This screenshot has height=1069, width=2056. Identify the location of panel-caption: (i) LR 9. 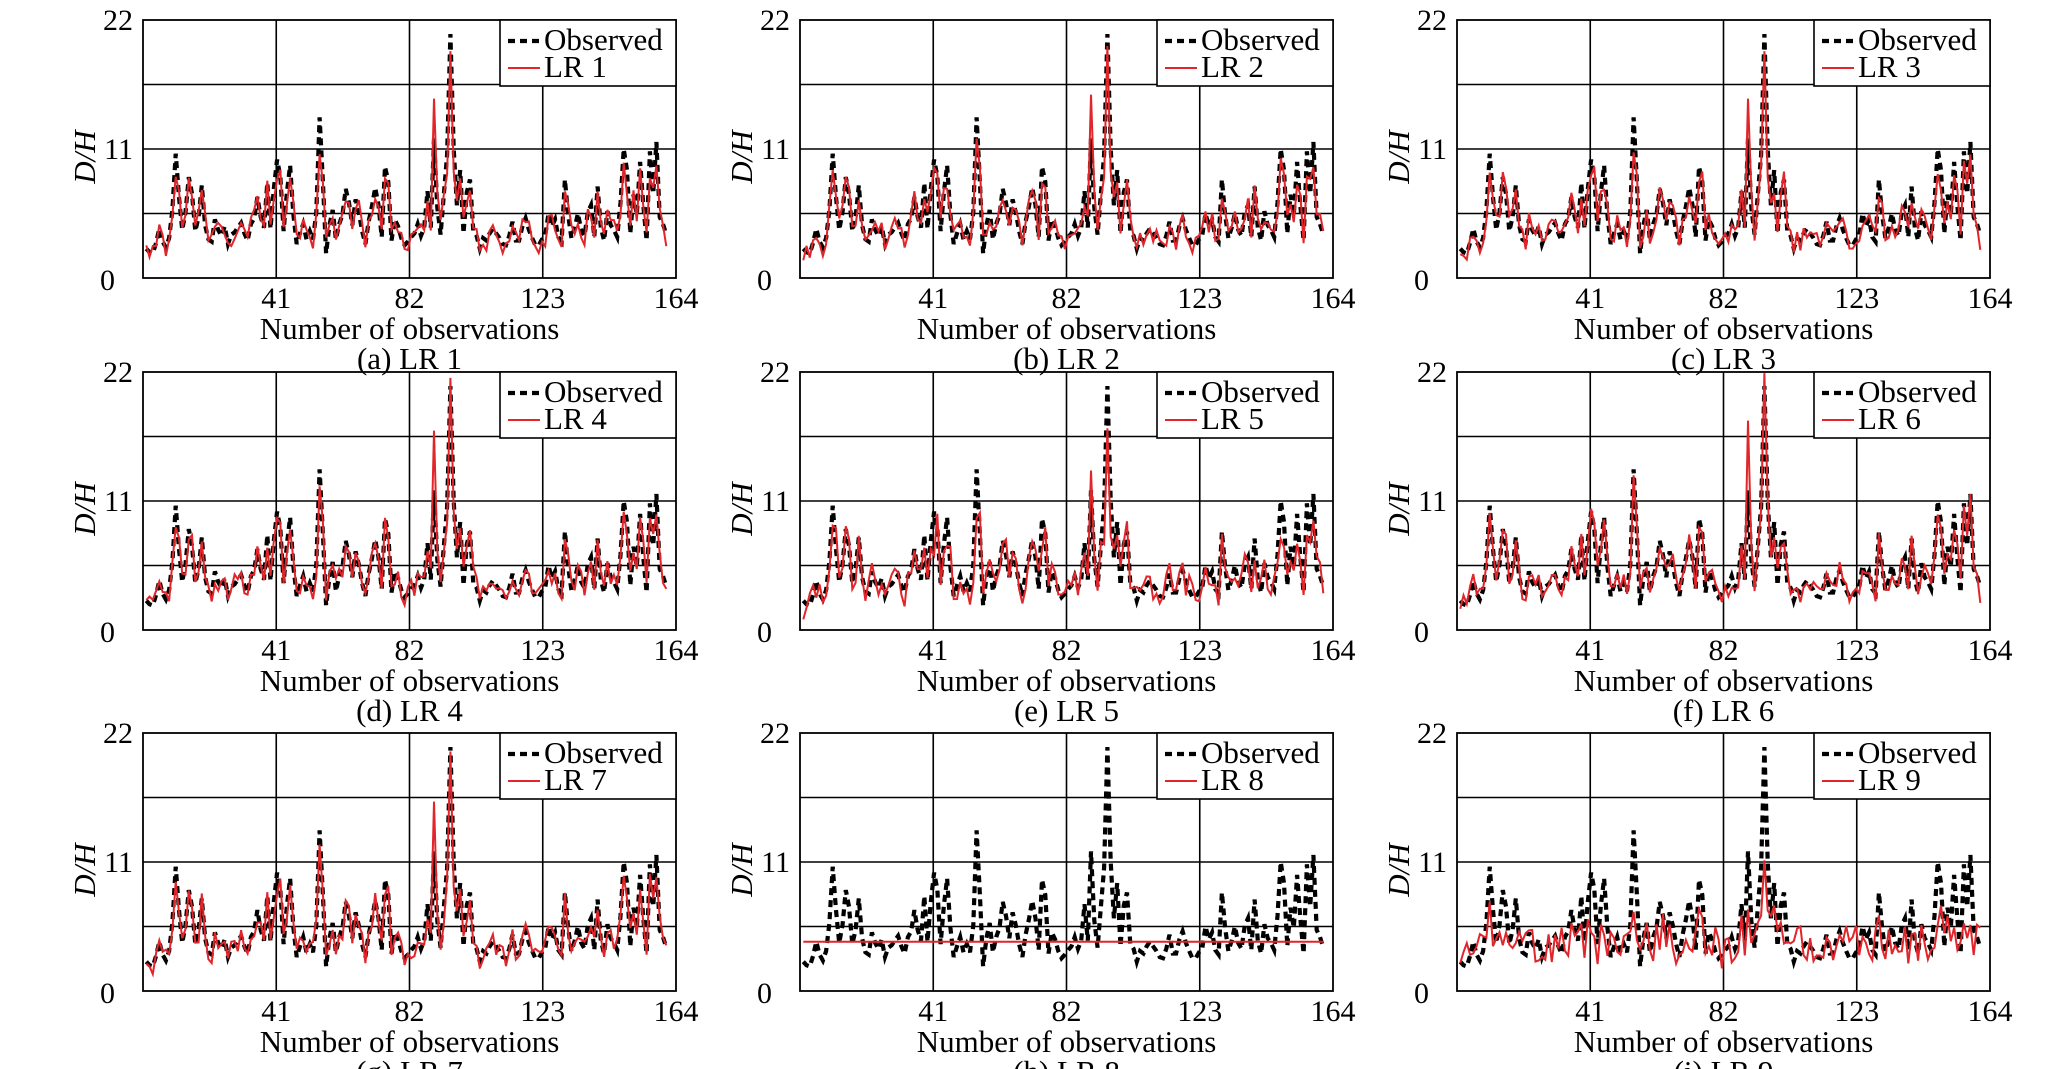
(1724, 1061).